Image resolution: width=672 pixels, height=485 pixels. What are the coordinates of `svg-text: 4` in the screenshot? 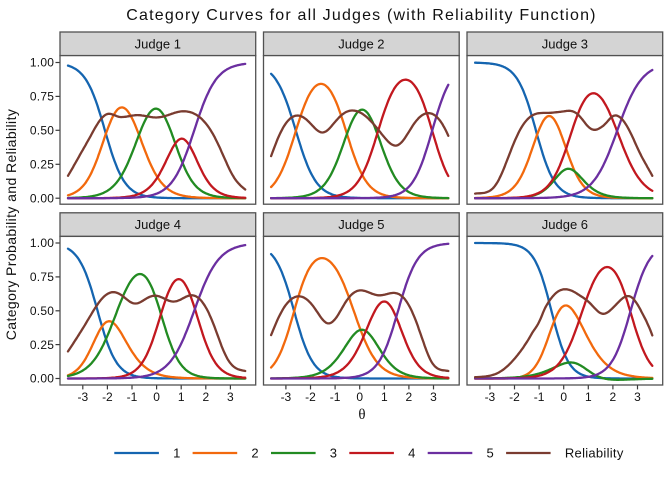 It's located at (411, 453).